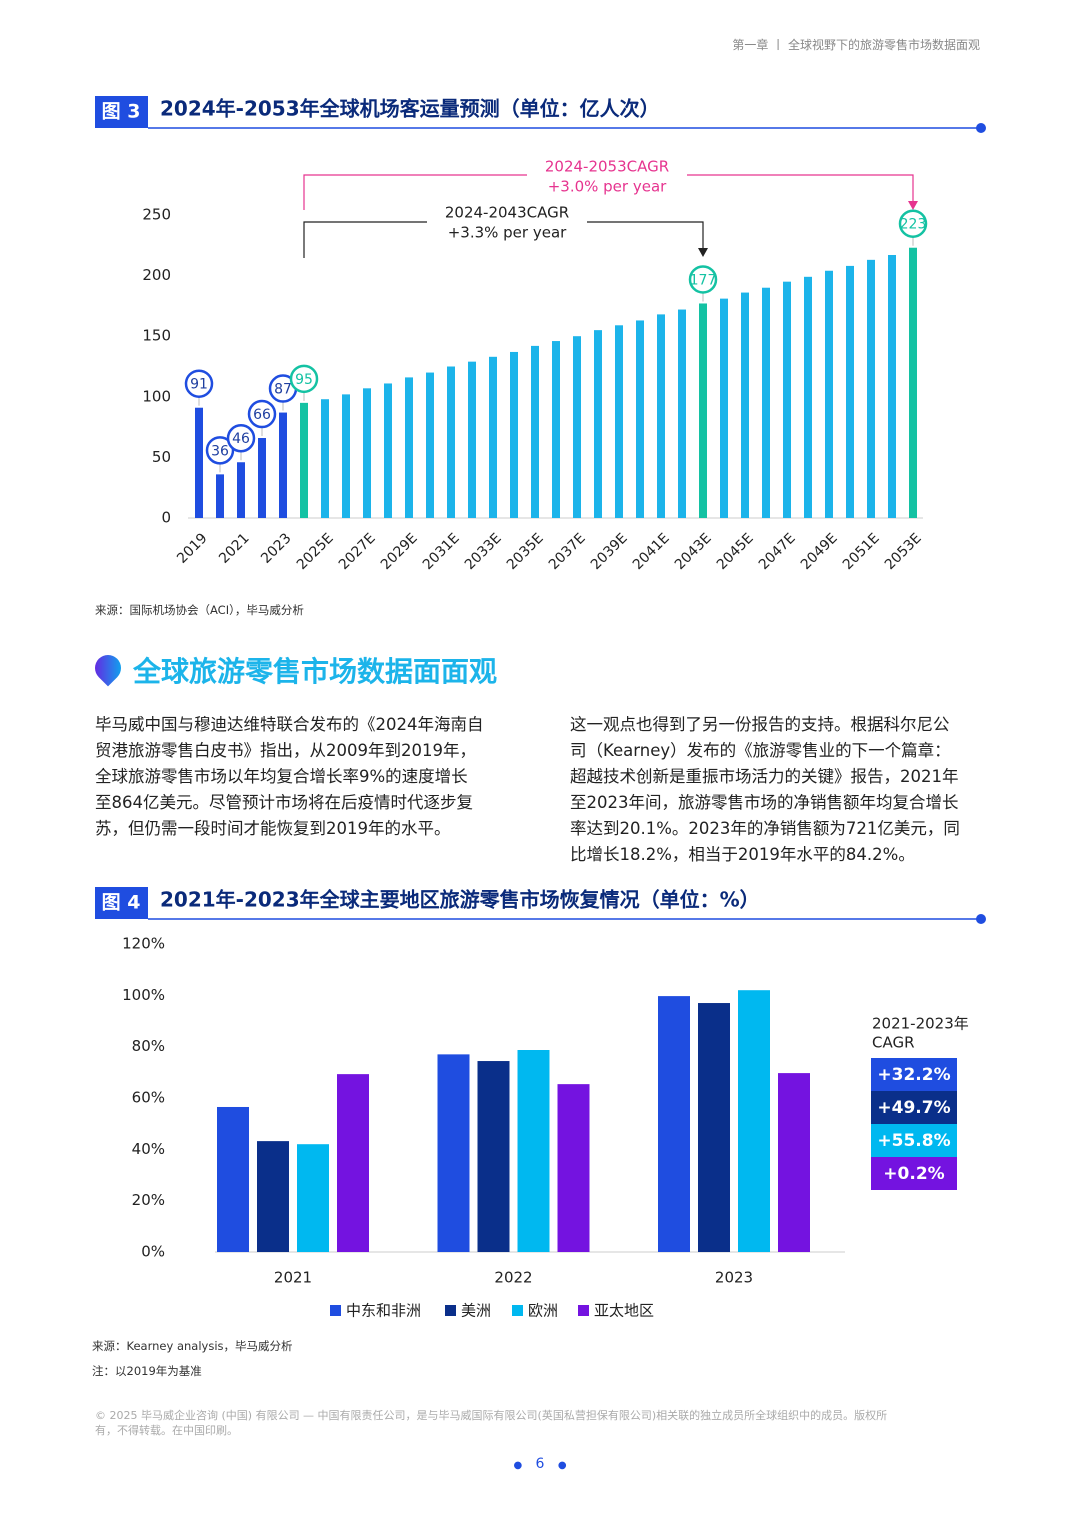  I want to click on y-tick-label: 0%, so click(153, 1252).